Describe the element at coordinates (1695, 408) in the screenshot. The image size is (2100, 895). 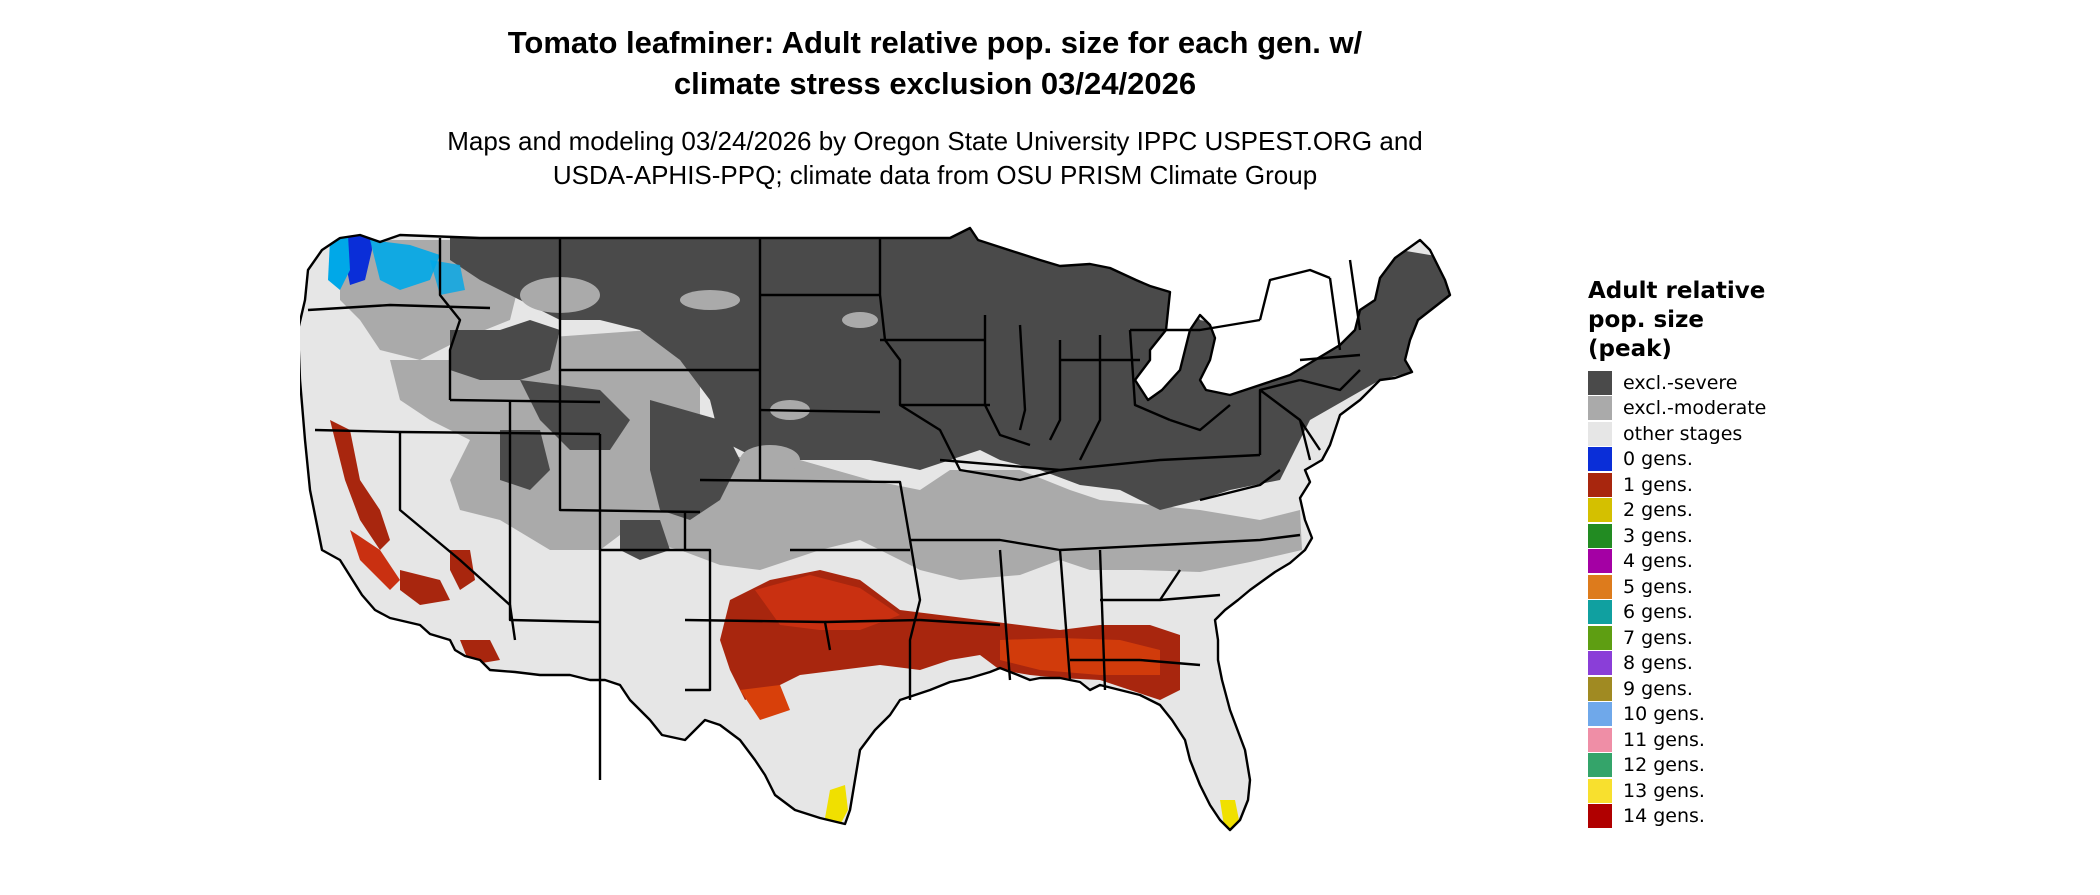
I see `legend-label: excl.-moderate` at that location.